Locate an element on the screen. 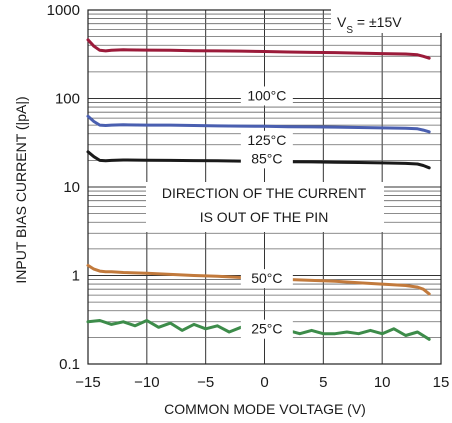 This screenshot has height=423, width=452. supply-voltage-label: VS = ±15V is located at coordinates (369, 25).